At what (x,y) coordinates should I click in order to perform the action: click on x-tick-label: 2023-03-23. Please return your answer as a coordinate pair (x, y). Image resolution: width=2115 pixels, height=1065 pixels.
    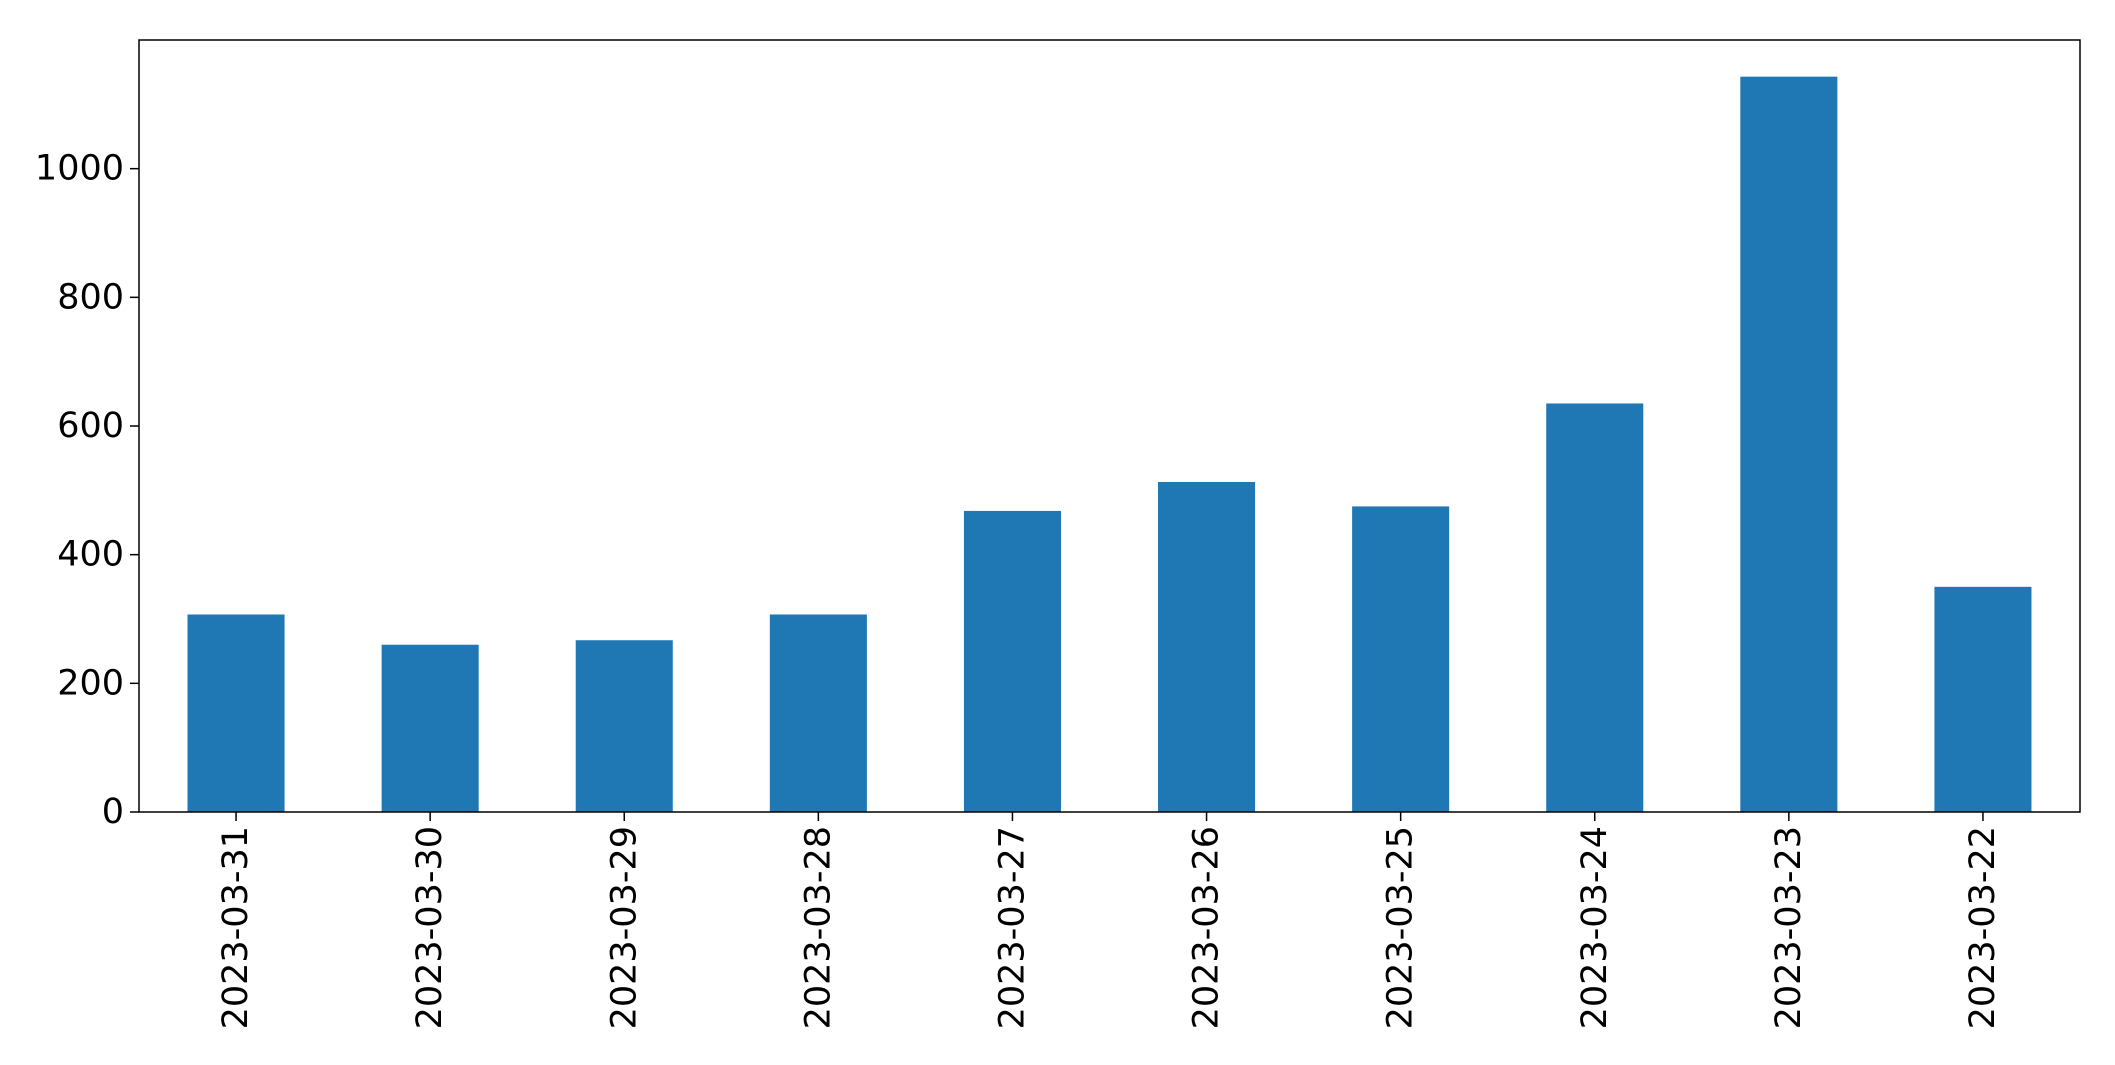
    Looking at the image, I should click on (1789, 927).